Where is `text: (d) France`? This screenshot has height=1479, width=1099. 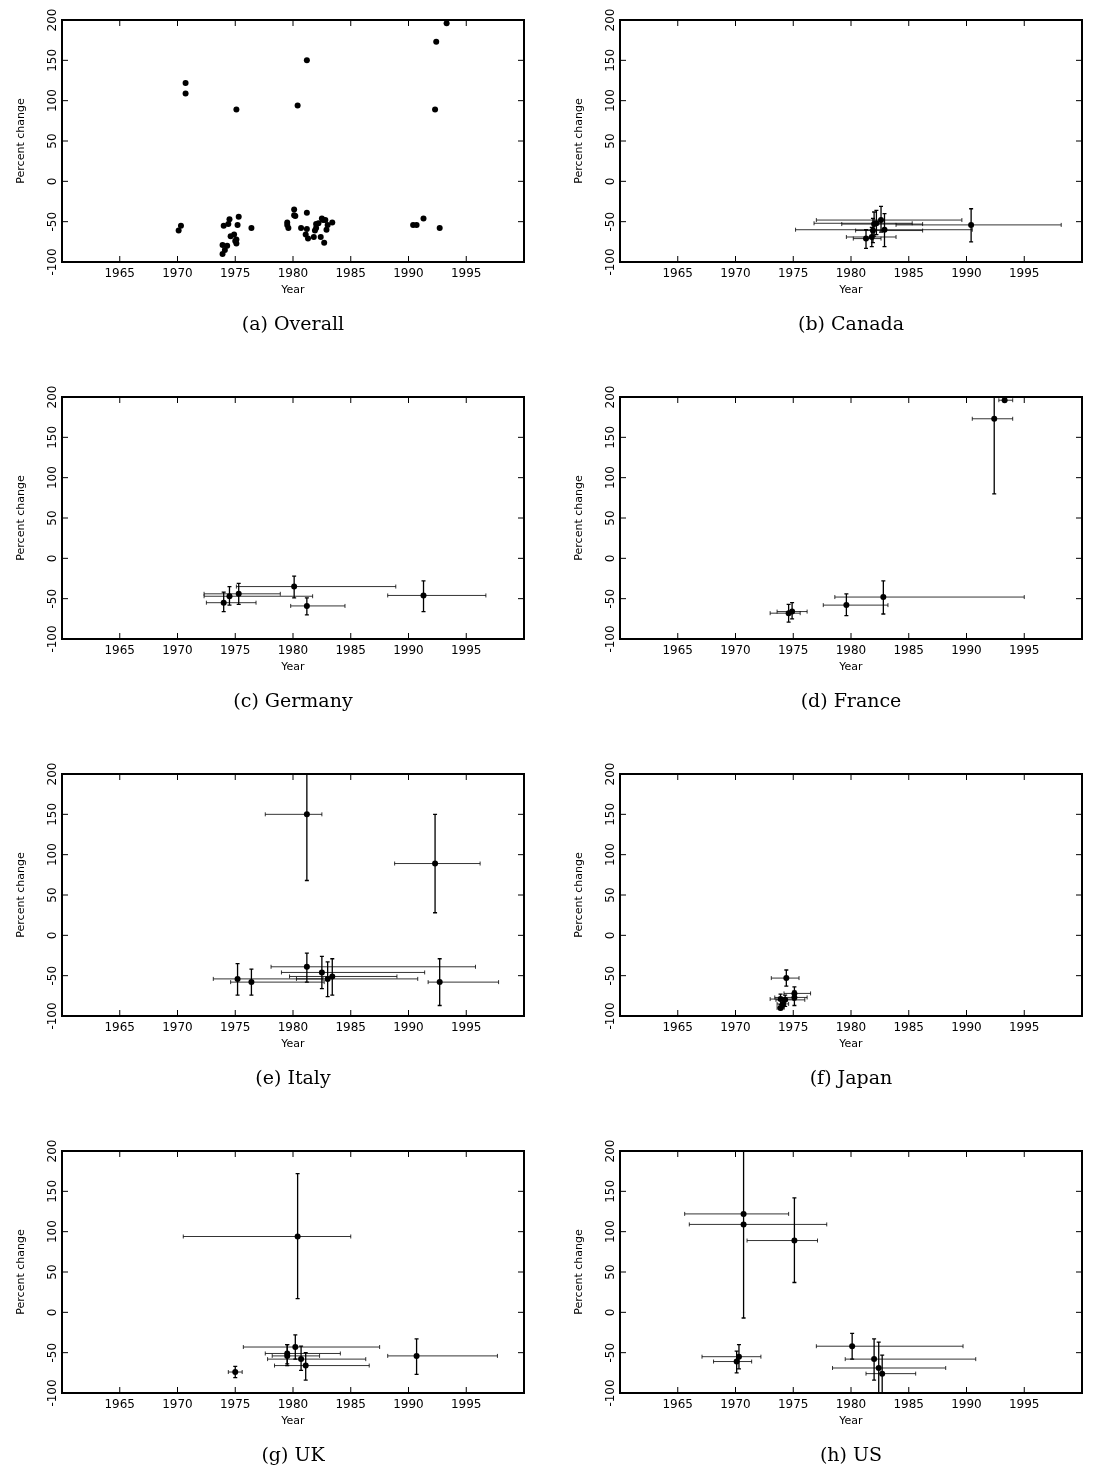
text: (d) France is located at coordinates (851, 700).